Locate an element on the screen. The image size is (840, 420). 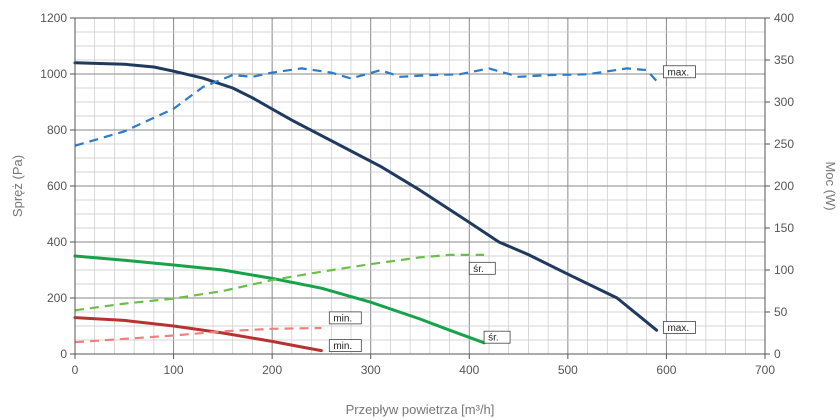
x-tick-label: 300 is located at coordinates (371, 370).